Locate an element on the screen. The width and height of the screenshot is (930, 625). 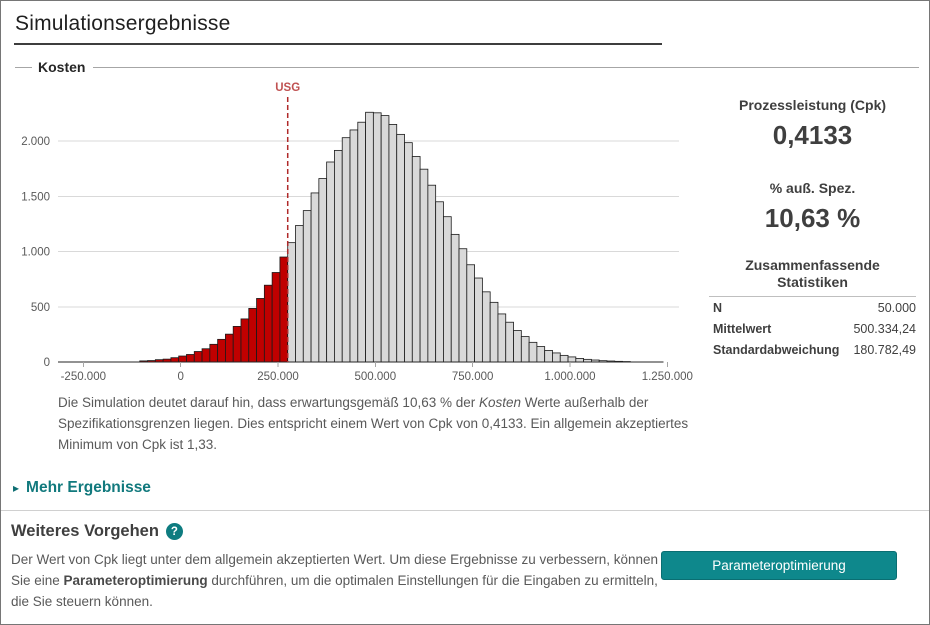
x-axis-label: 0 is located at coordinates (180, 376).